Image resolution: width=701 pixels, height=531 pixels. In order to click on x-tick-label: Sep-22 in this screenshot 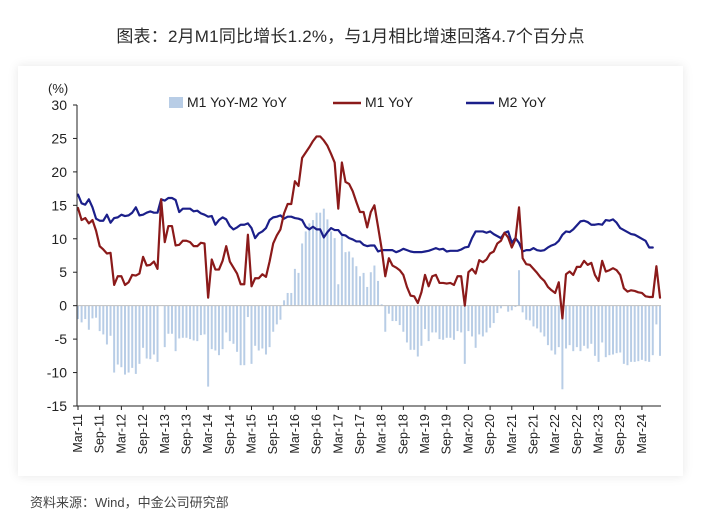, I will do `click(577, 434)`.